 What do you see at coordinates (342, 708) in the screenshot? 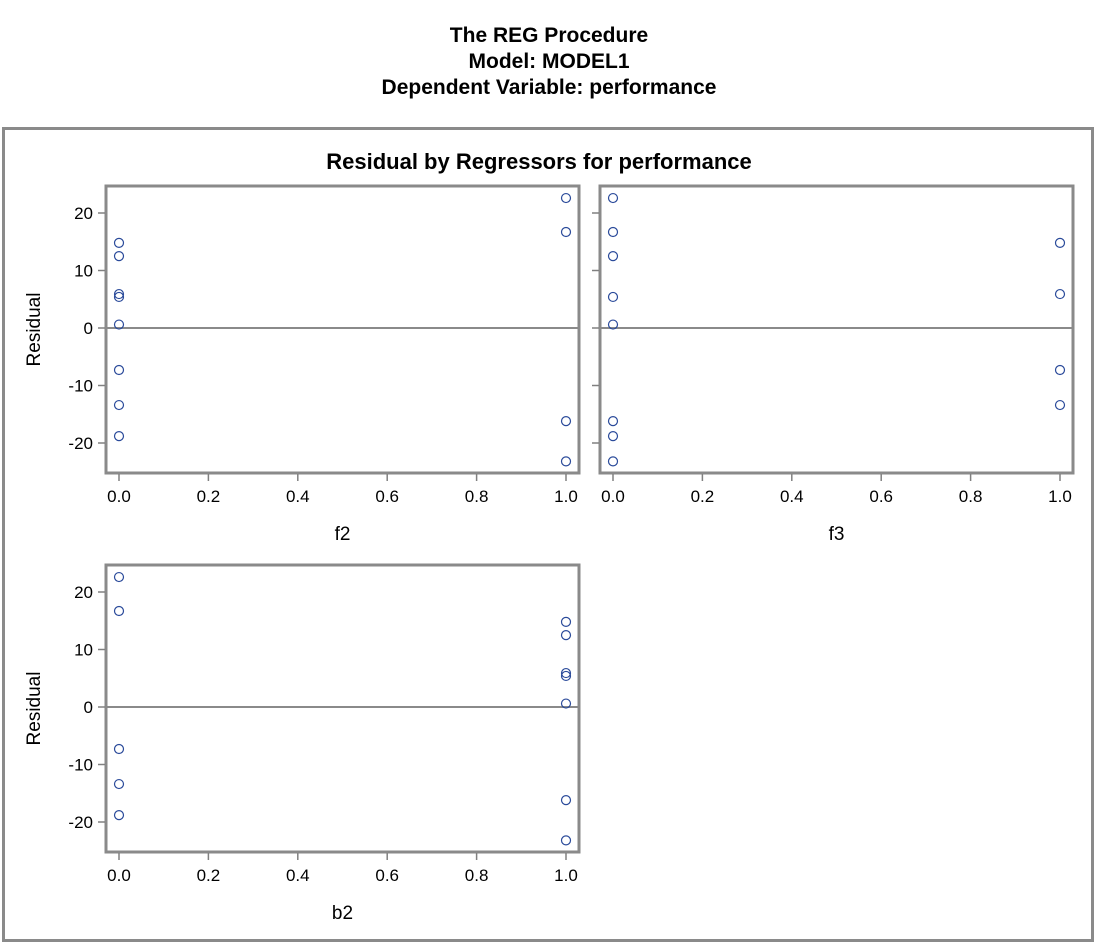
I see `plot-area-b2` at bounding box center [342, 708].